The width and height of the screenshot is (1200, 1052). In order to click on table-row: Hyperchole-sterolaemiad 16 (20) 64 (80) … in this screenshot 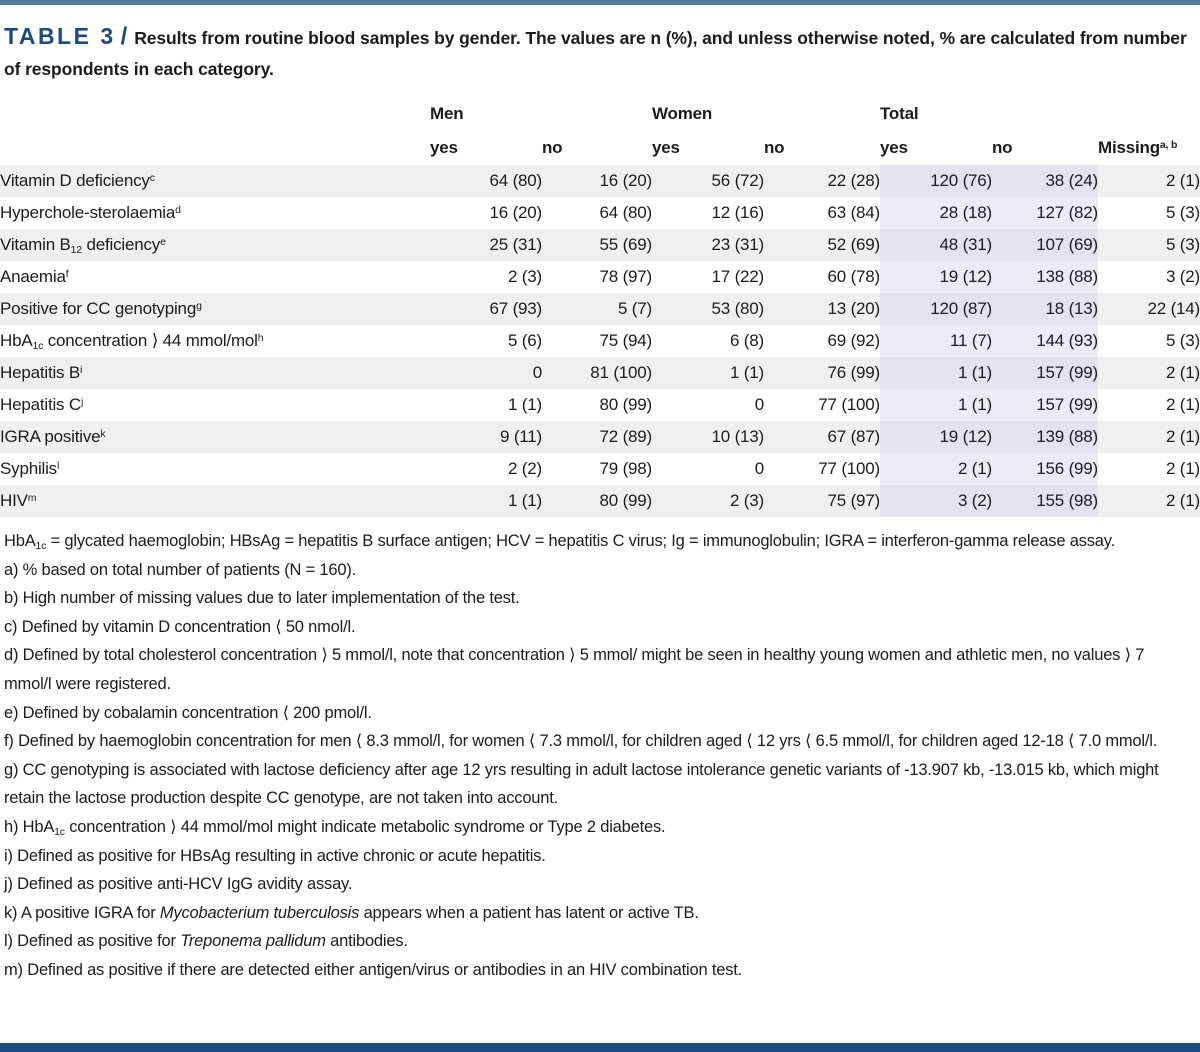, I will do `click(600, 213)`.